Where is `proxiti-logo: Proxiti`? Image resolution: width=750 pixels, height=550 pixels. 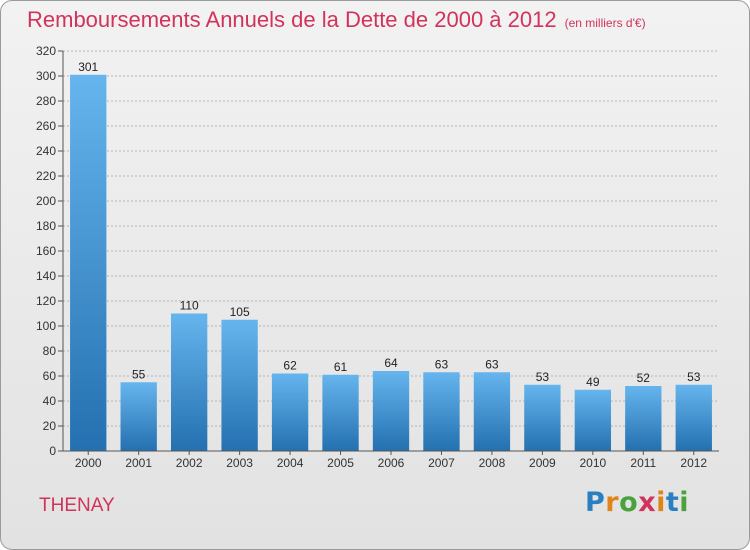
proxiti-logo: Proxiti is located at coordinates (637, 502).